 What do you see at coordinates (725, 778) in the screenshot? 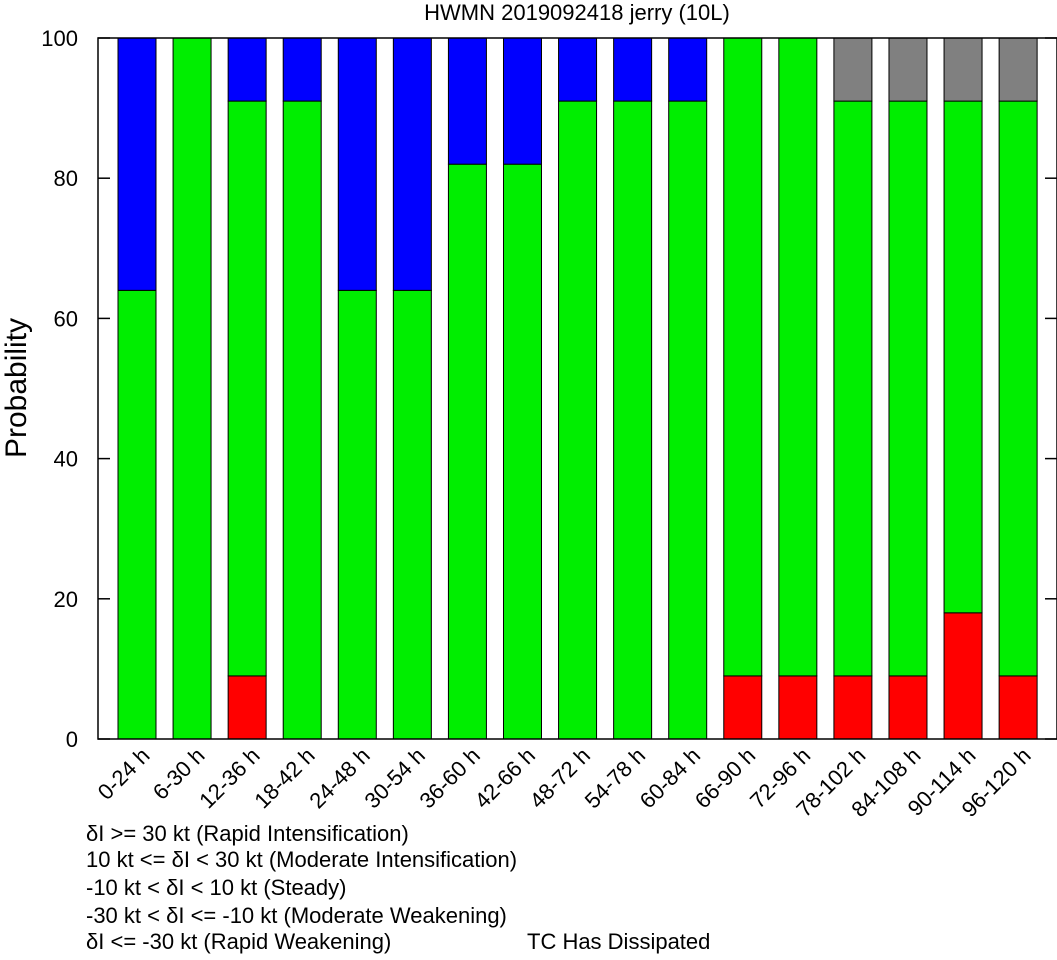
I see `x-tick-label: 66-90 h` at bounding box center [725, 778].